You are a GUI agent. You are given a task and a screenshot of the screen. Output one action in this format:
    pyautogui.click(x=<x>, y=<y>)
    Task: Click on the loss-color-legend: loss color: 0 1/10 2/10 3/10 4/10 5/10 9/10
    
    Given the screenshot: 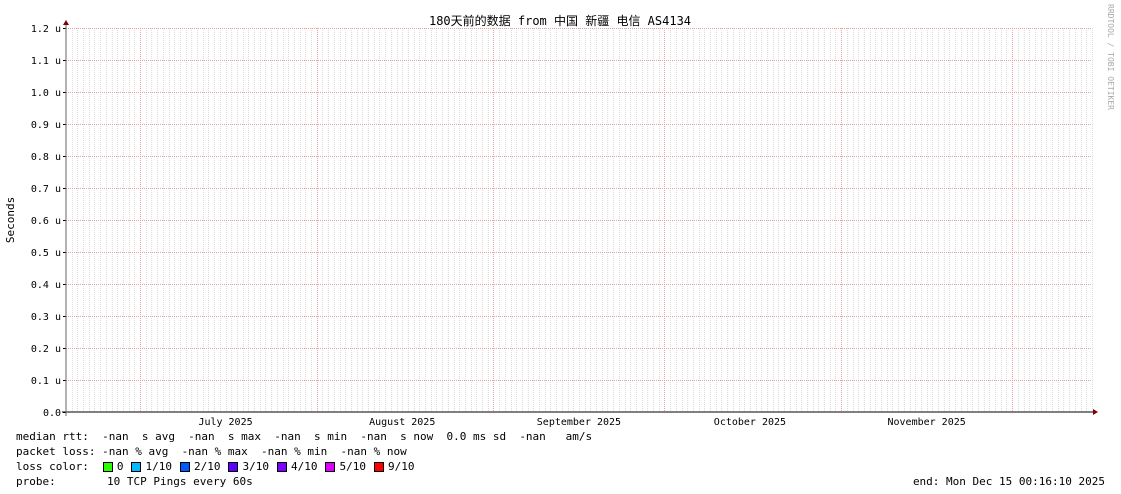 What is the action you would take?
    pyautogui.click(x=560, y=466)
    